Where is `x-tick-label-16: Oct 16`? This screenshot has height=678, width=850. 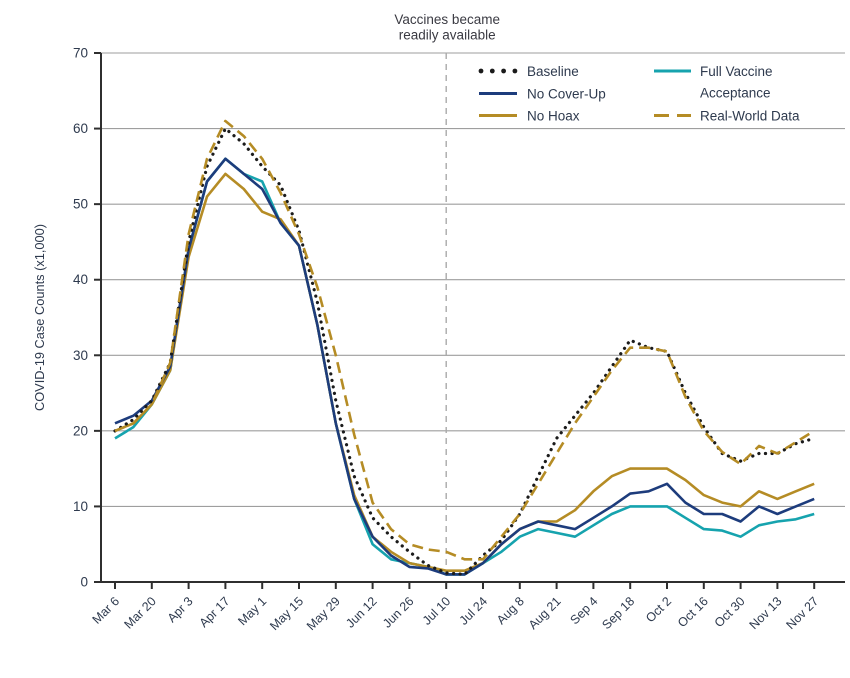
x-tick-label-16: Oct 16 is located at coordinates (693, 612).